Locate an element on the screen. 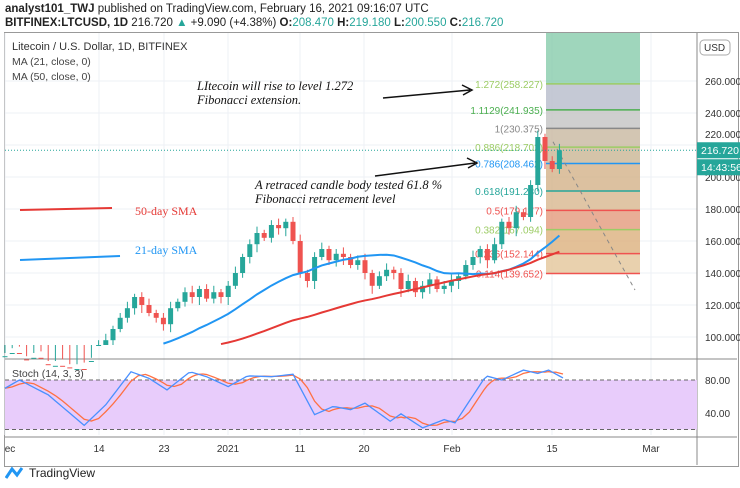 This screenshot has height=488, width=740. symbol: BITFINEX:LTCUSD, 1D is located at coordinates (67, 23).